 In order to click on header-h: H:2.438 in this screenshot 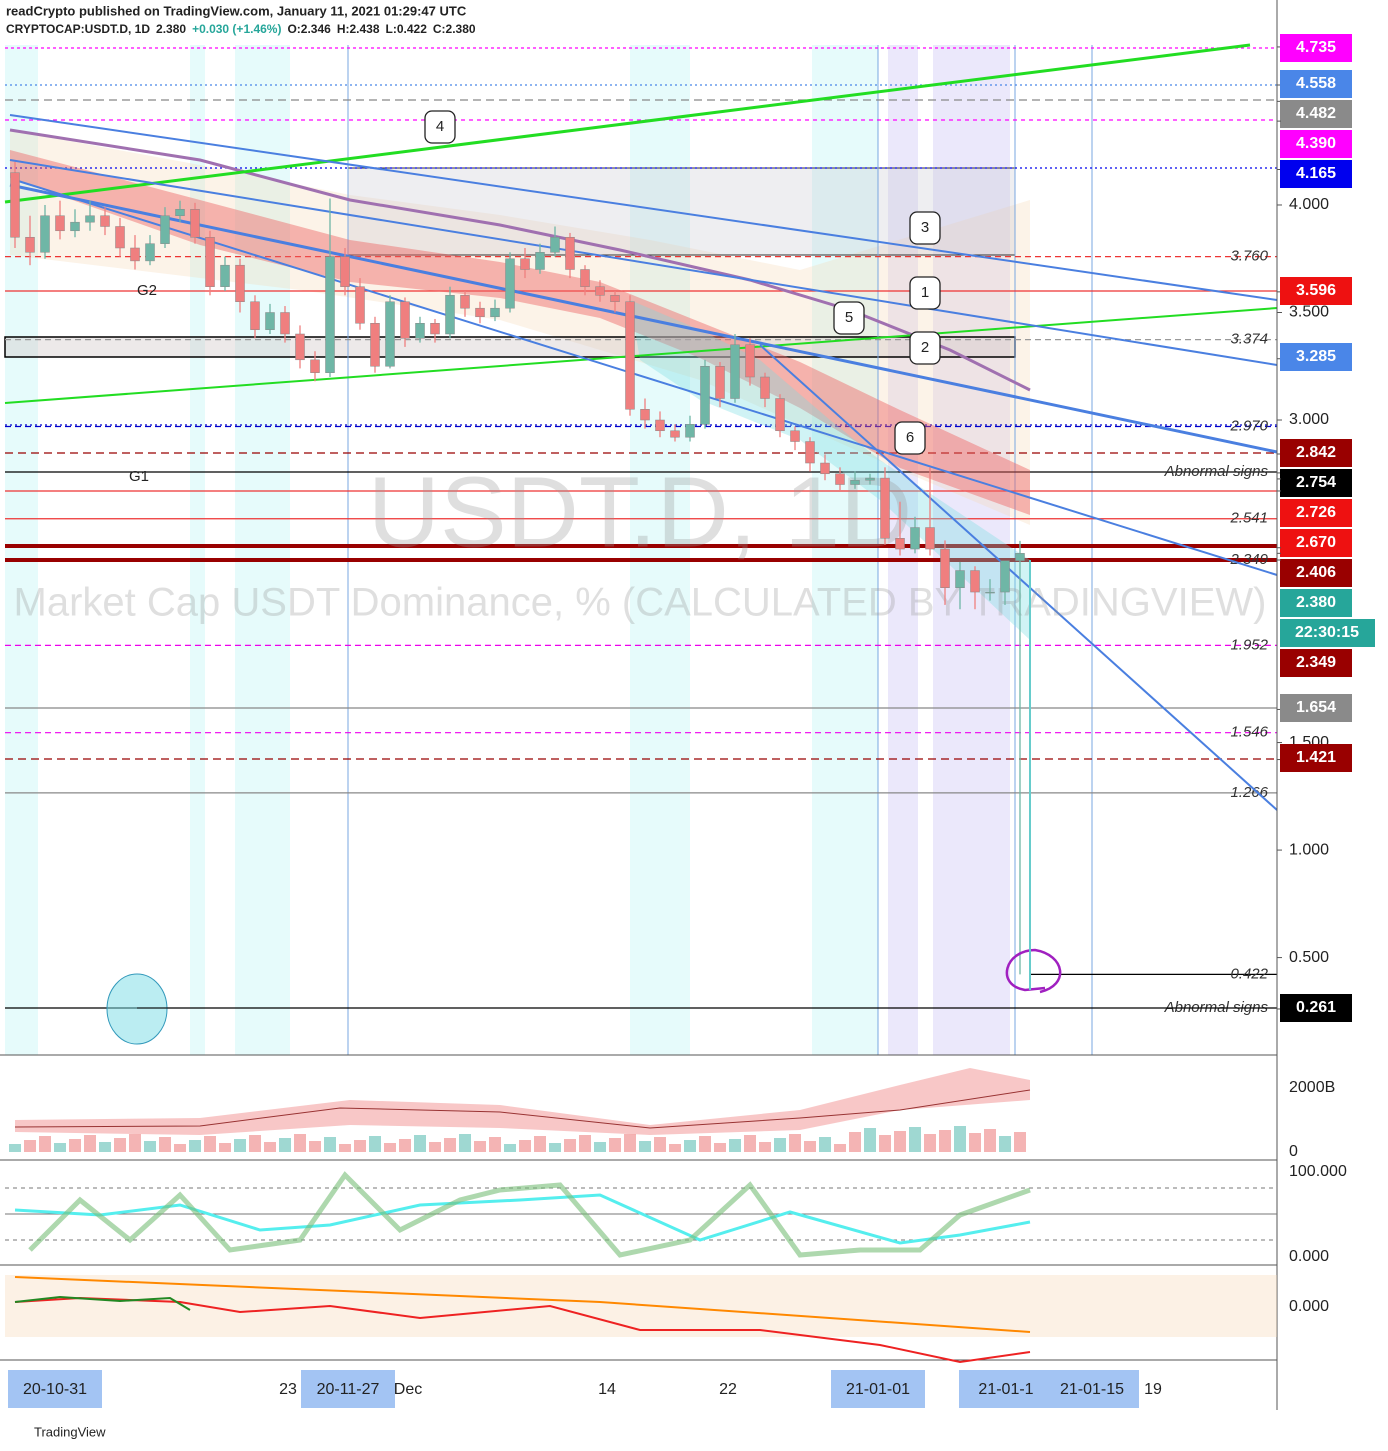, I will do `click(358, 29)`.